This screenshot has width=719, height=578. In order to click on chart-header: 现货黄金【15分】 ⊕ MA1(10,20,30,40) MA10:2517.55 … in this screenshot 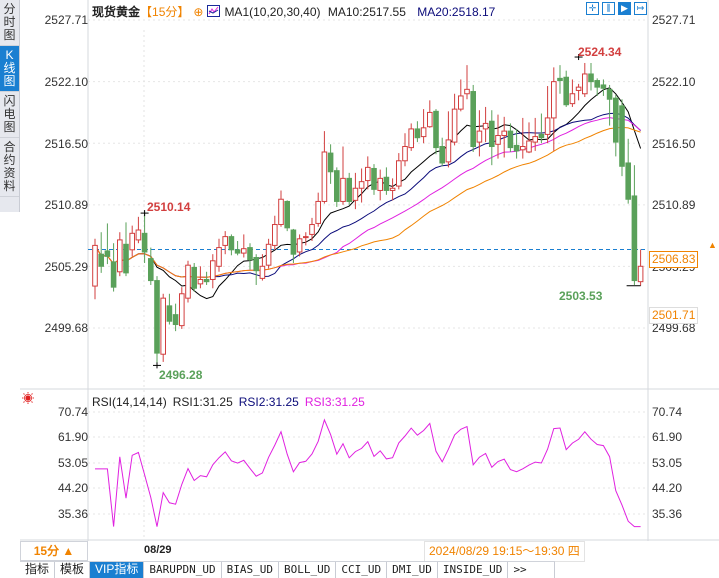, I will do `click(295, 11)`.